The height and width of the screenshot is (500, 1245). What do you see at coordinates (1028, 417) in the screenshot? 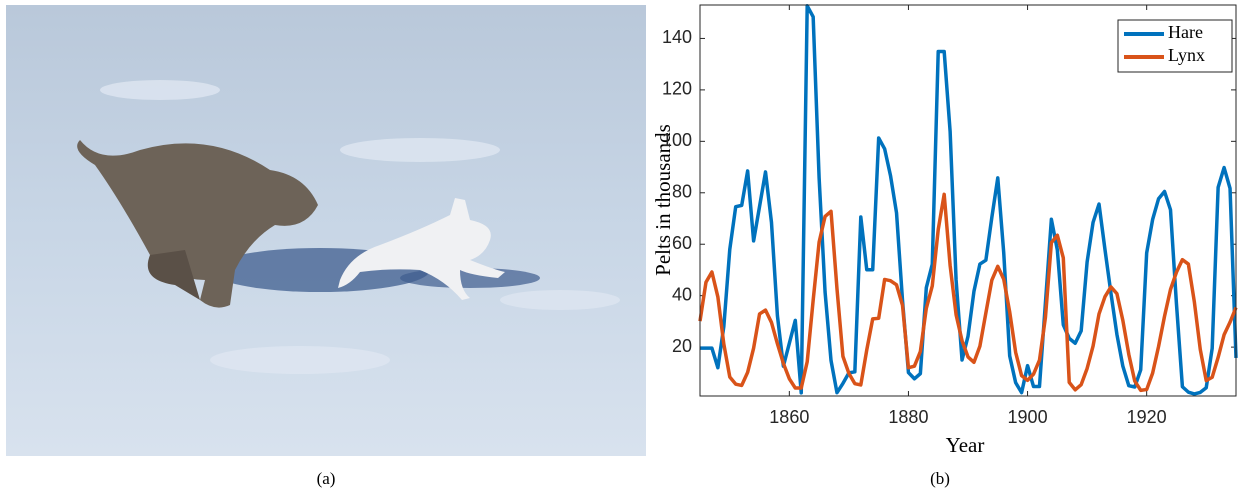
I see `x-tick-label: 1900` at bounding box center [1028, 417].